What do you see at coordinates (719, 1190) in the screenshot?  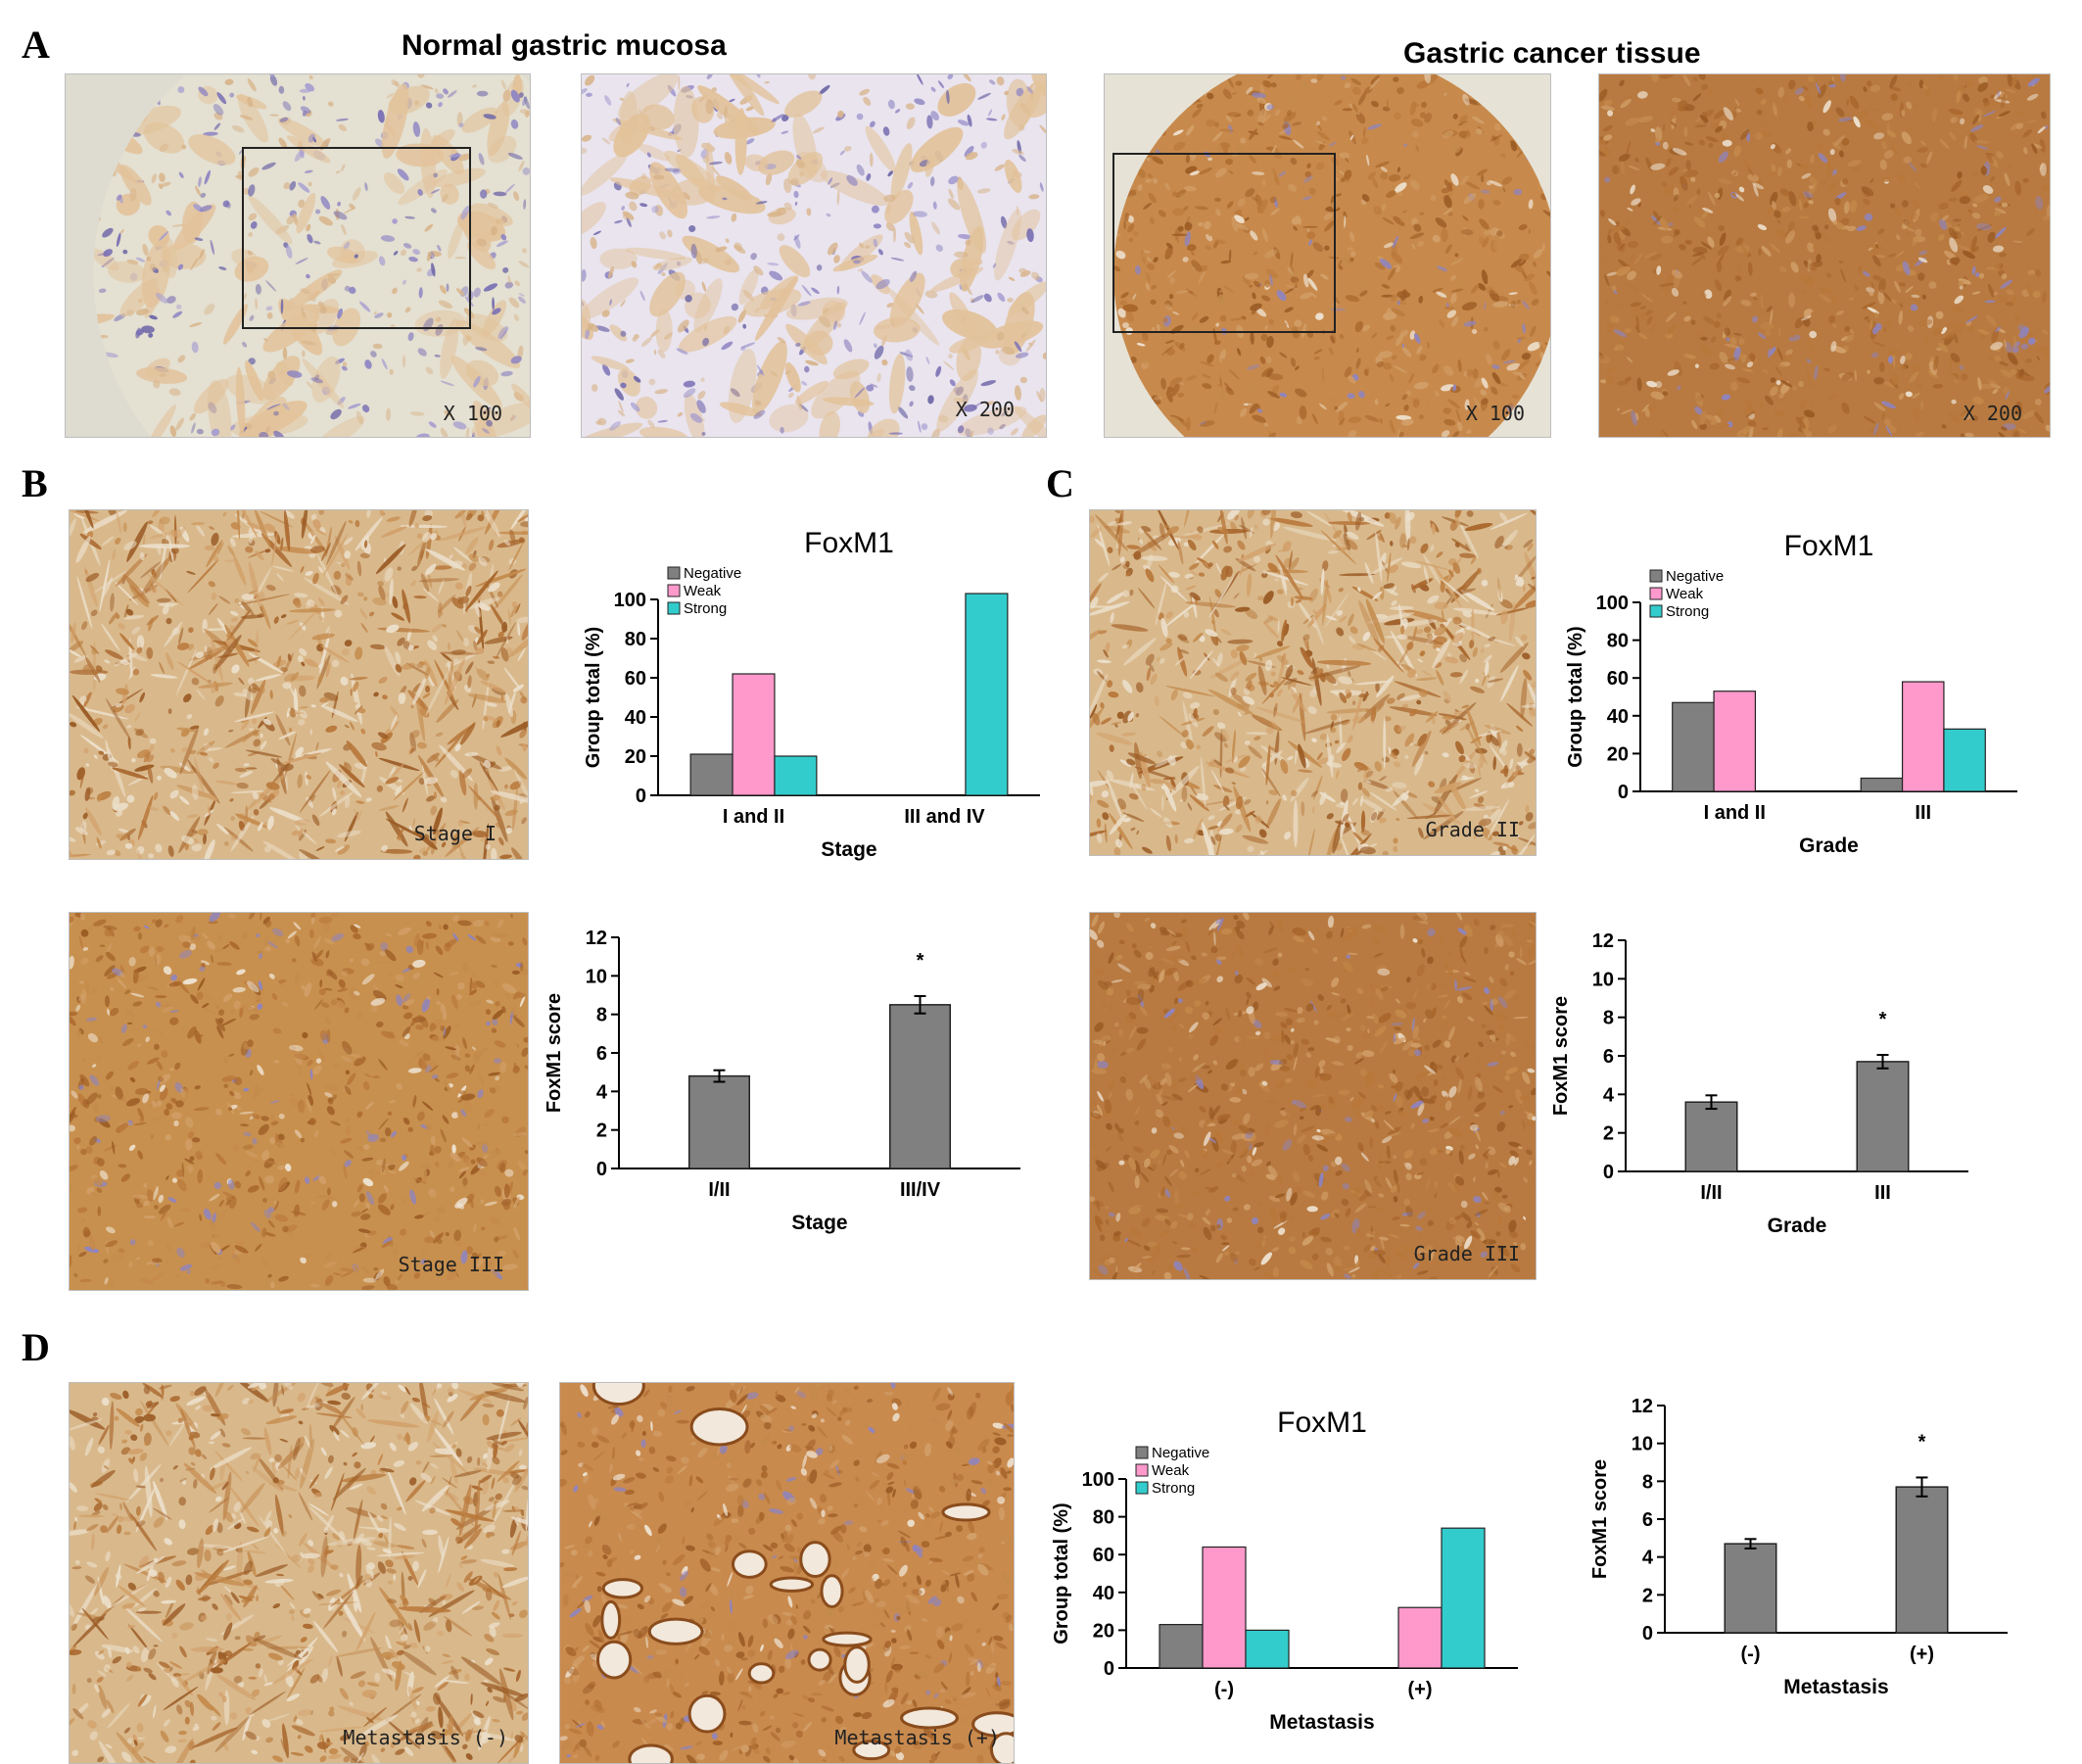 I see `x-tick-label: I/II` at bounding box center [719, 1190].